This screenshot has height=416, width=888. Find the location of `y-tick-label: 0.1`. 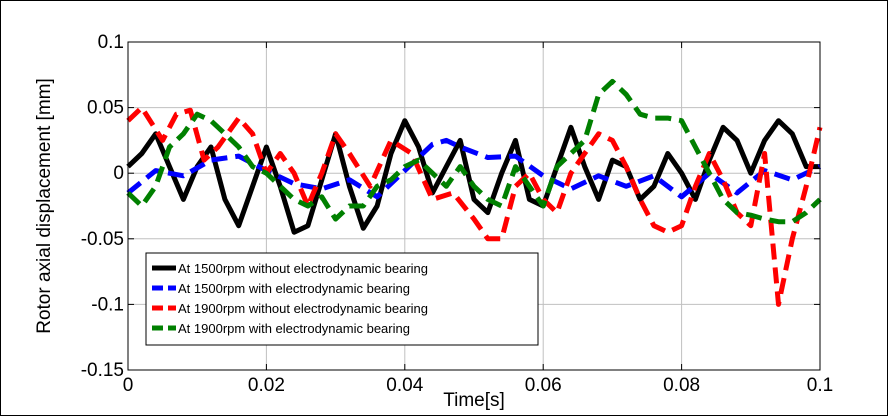

y-tick-label: 0.1 is located at coordinates (111, 42).